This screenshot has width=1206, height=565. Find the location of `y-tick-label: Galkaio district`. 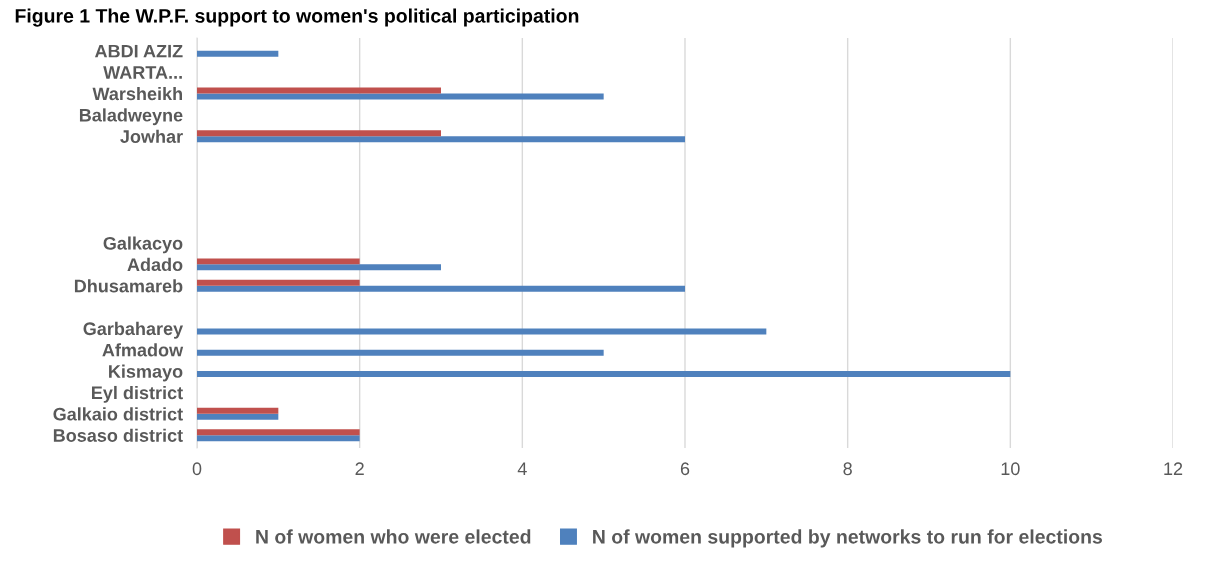

y-tick-label: Galkaio district is located at coordinates (118, 414).